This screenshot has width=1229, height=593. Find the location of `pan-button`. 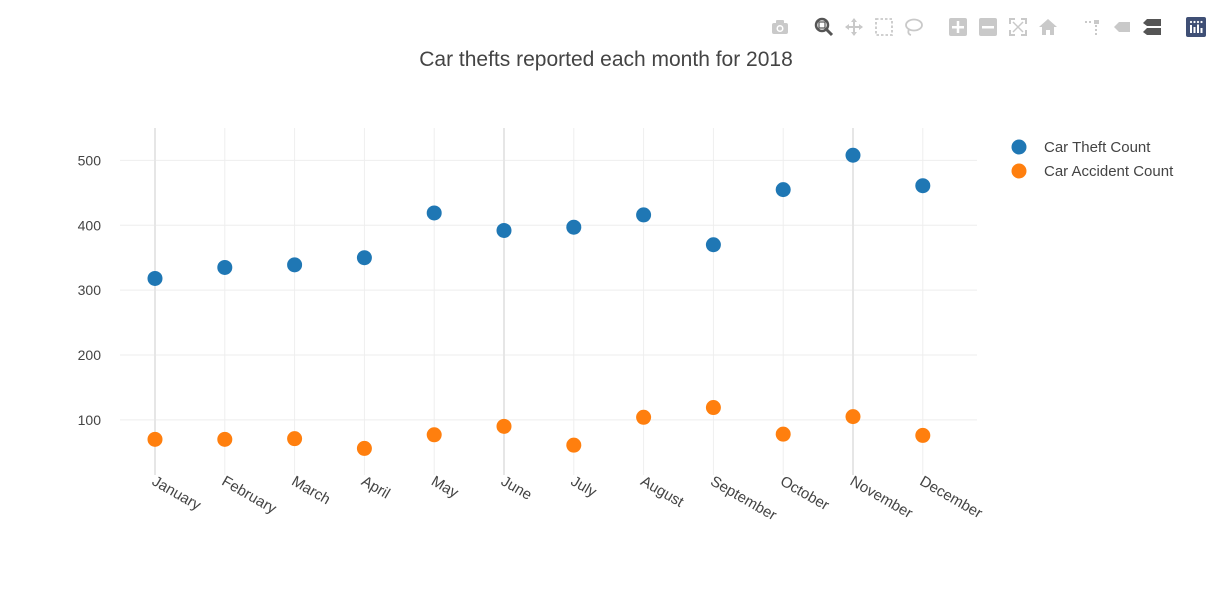

pan-button is located at coordinates (854, 27).